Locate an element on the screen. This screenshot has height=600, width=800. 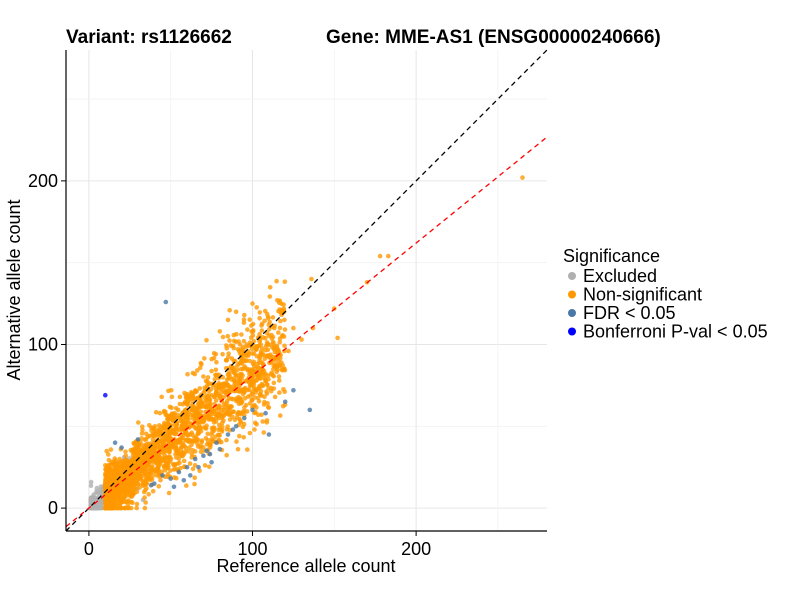
x-tick-label: 200 is located at coordinates (416, 549).